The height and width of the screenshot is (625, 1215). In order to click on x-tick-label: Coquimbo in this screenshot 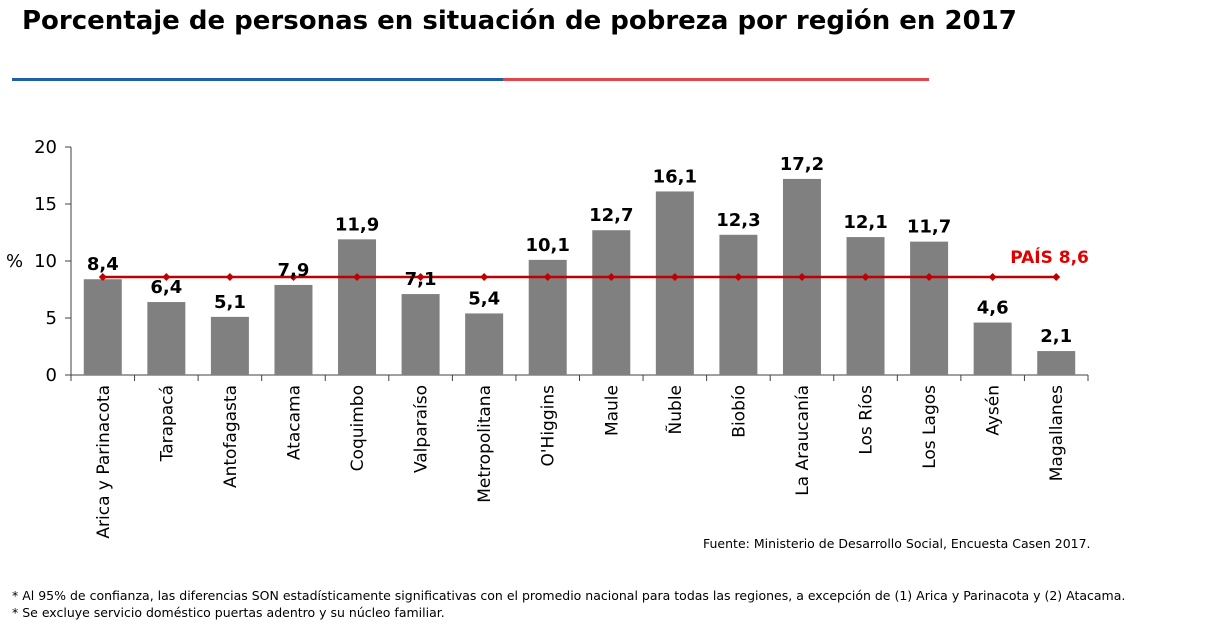, I will do `click(358, 428)`.